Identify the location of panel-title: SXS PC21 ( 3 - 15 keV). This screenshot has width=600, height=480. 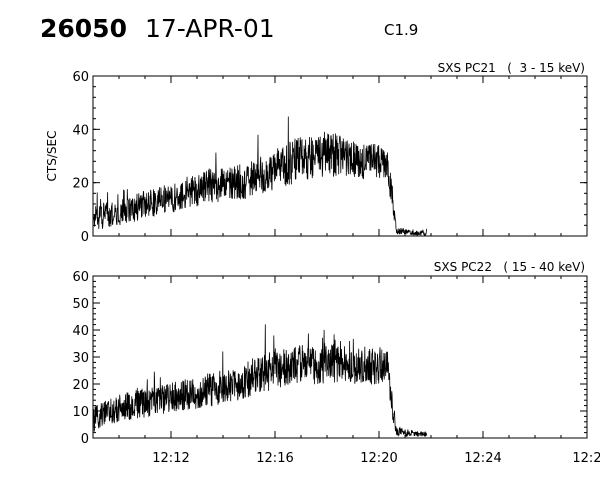
(511, 68).